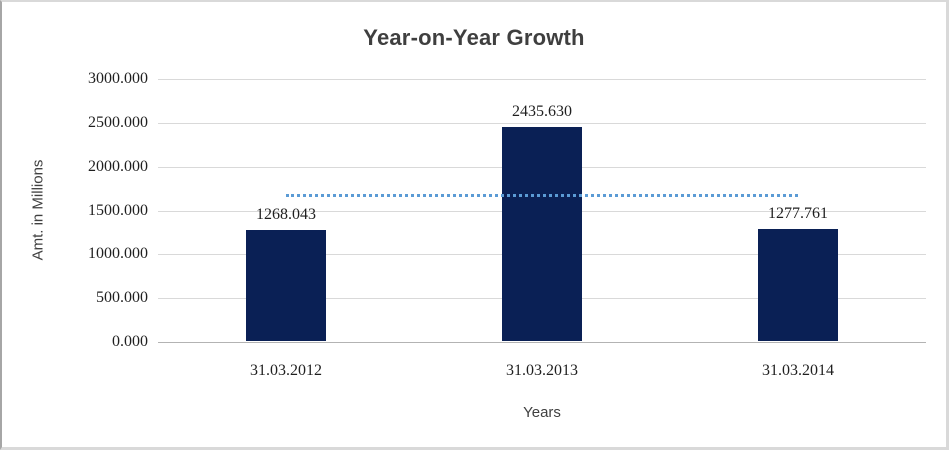 The width and height of the screenshot is (949, 450). I want to click on y-tick-label: 1000.000, so click(118, 253).